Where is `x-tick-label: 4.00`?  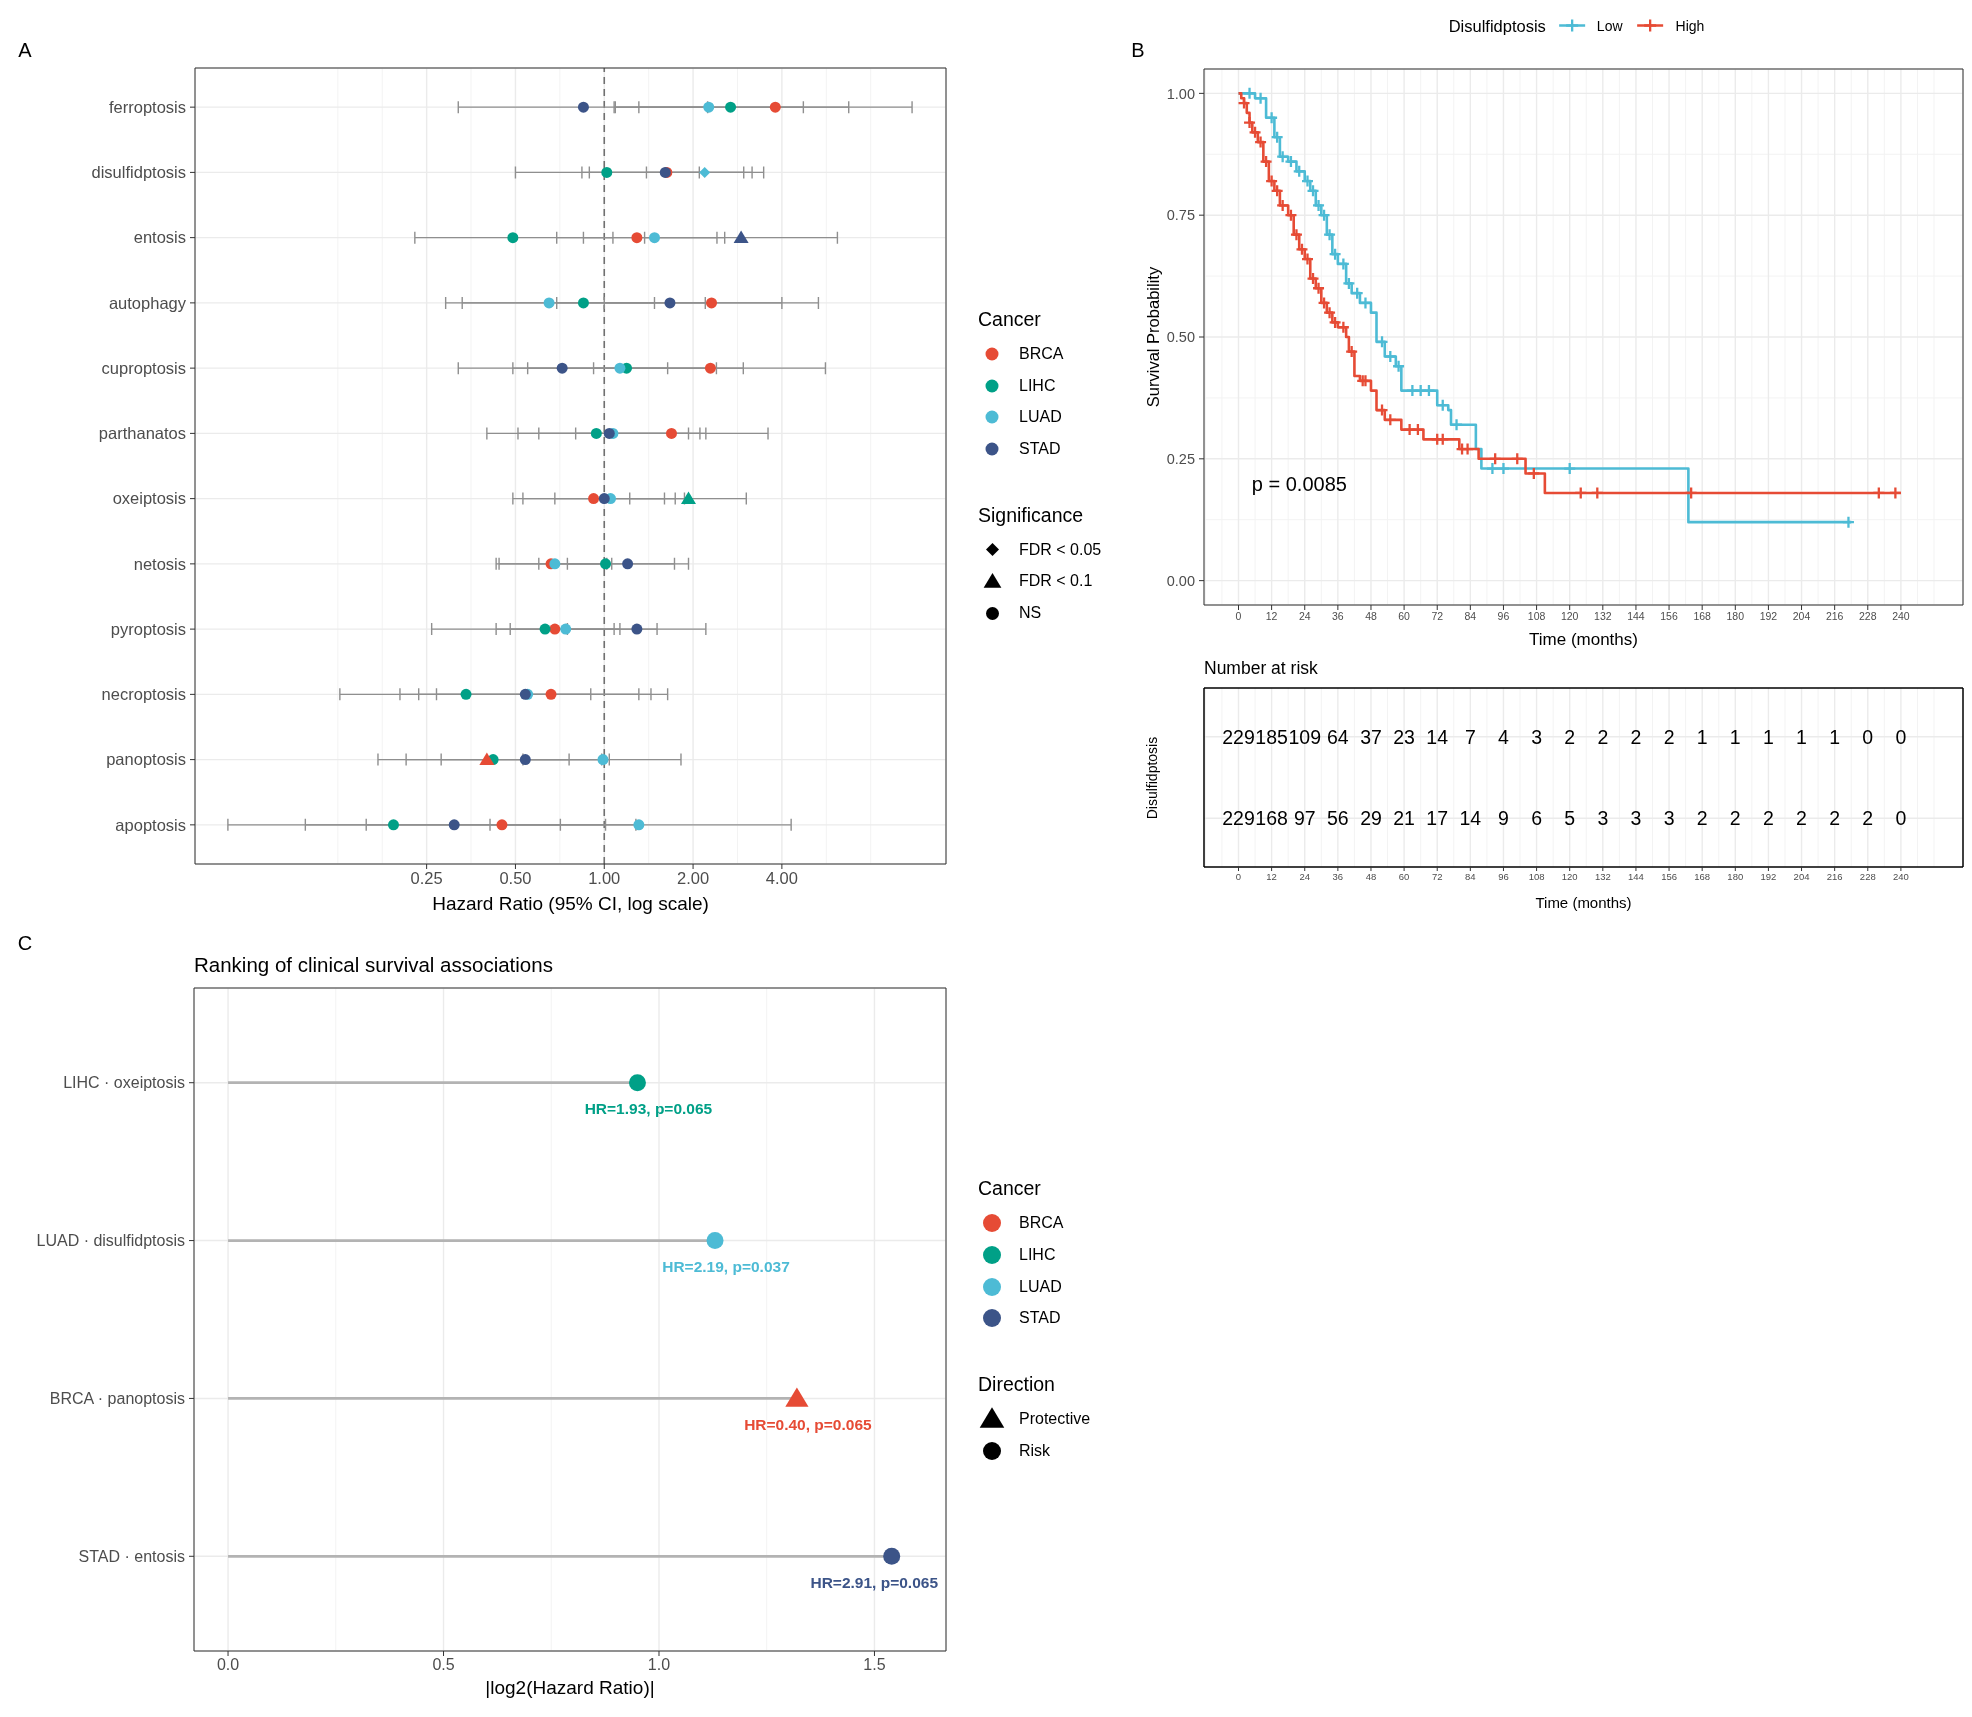 x-tick-label: 4.00 is located at coordinates (781, 877).